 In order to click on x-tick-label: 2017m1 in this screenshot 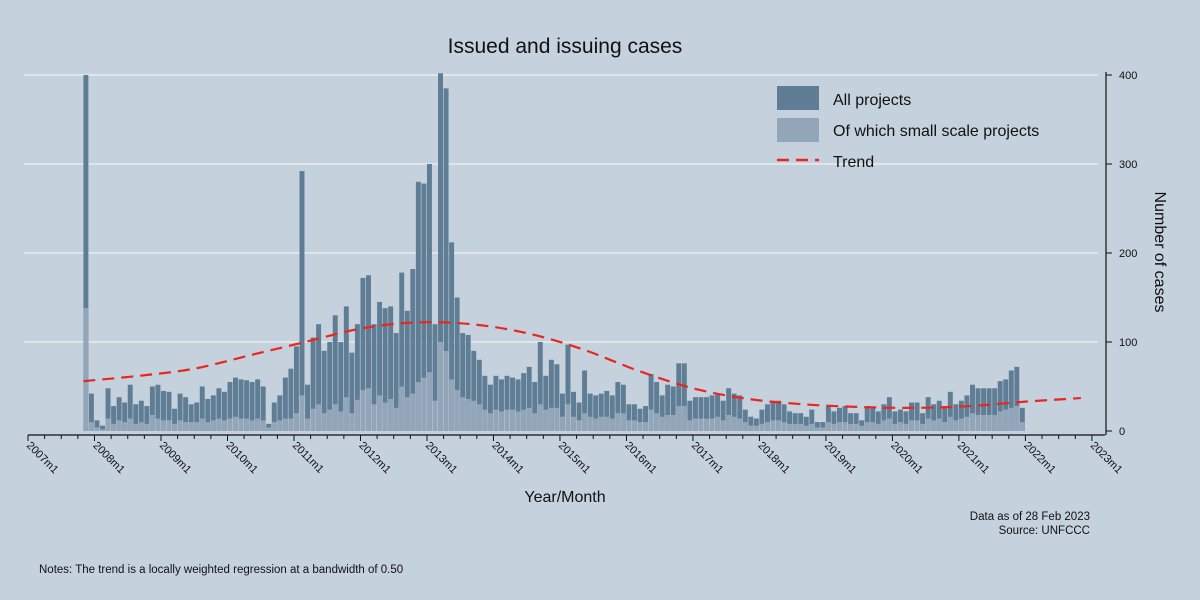, I will do `click(707, 458)`.